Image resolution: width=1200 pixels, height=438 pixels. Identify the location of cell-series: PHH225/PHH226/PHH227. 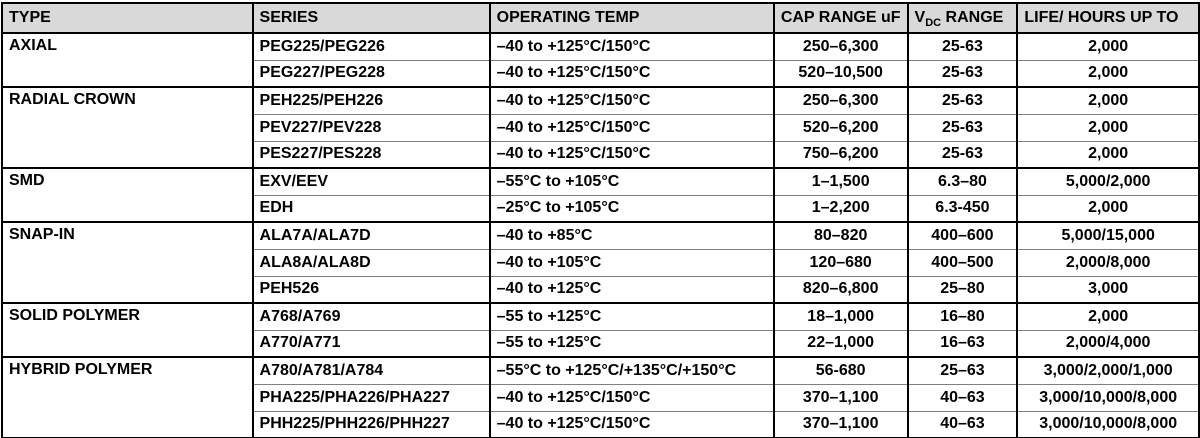
(371, 424).